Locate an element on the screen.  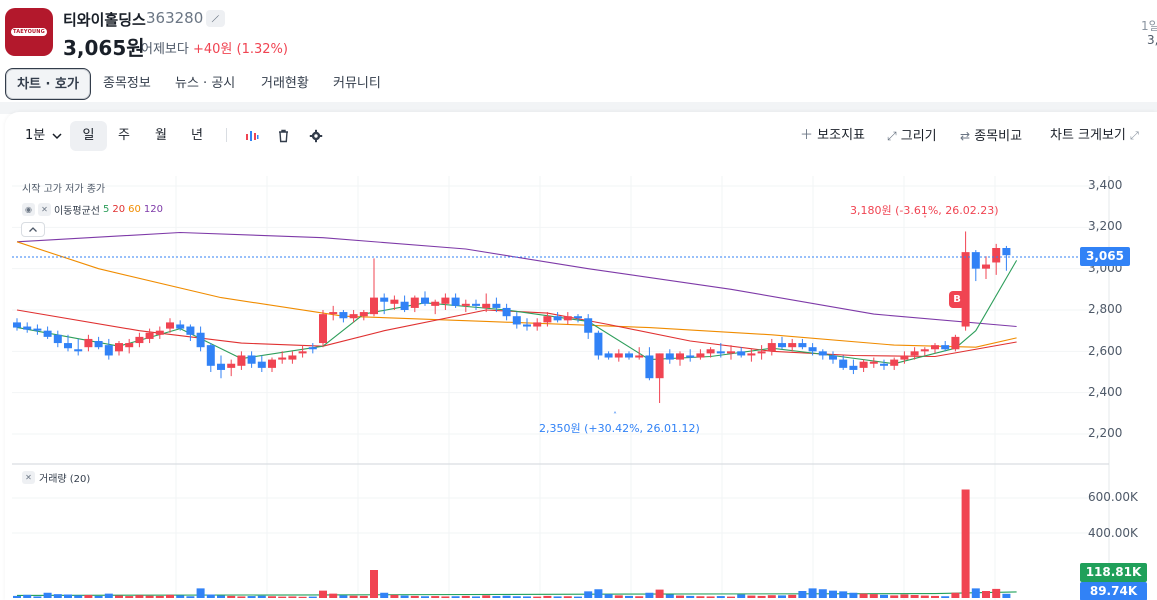
settings-button is located at coordinates (316, 136).